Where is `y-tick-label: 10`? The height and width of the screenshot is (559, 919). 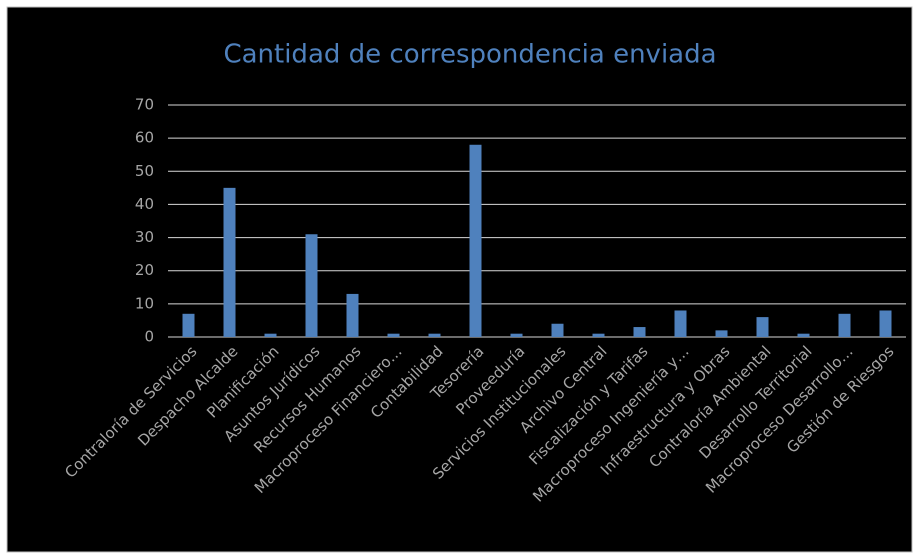 y-tick-label: 10 is located at coordinates (144, 303).